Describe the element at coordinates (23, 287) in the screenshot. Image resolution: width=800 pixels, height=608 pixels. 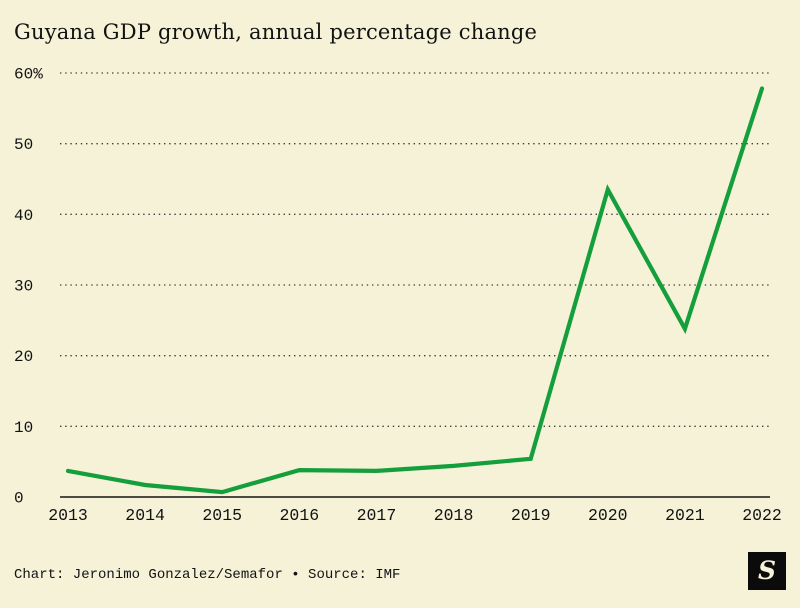
I see `y-tick-label: 30` at that location.